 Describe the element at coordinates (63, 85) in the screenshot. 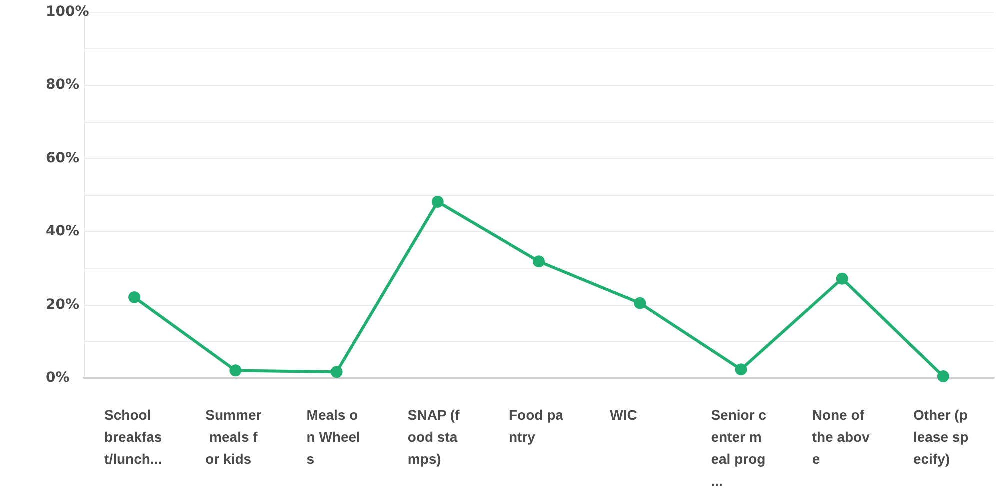

I see `y-tick-label: 80%` at that location.